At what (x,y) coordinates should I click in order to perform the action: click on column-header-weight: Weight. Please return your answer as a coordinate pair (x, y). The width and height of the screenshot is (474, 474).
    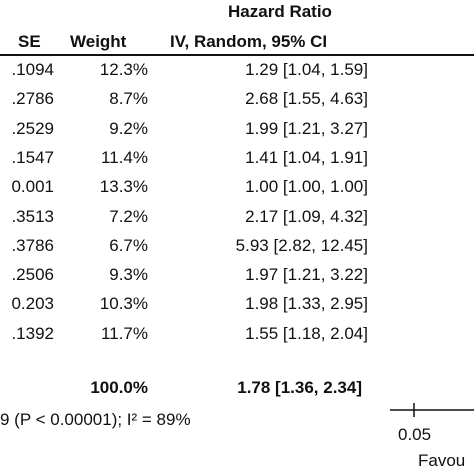
    Looking at the image, I should click on (98, 41).